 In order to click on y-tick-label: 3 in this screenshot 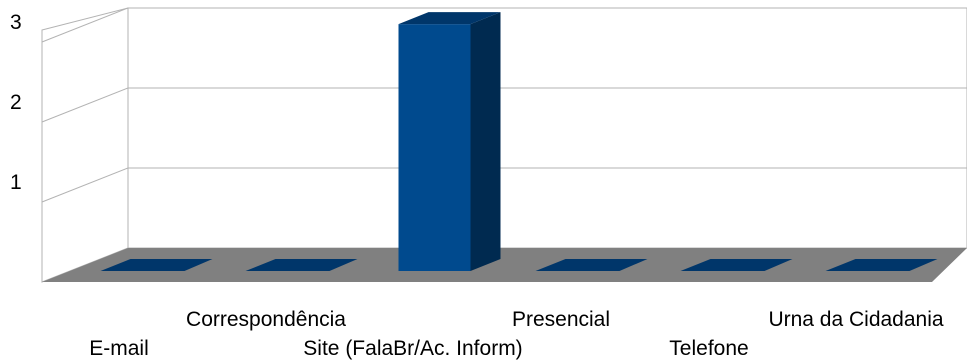, I will do `click(16, 22)`.